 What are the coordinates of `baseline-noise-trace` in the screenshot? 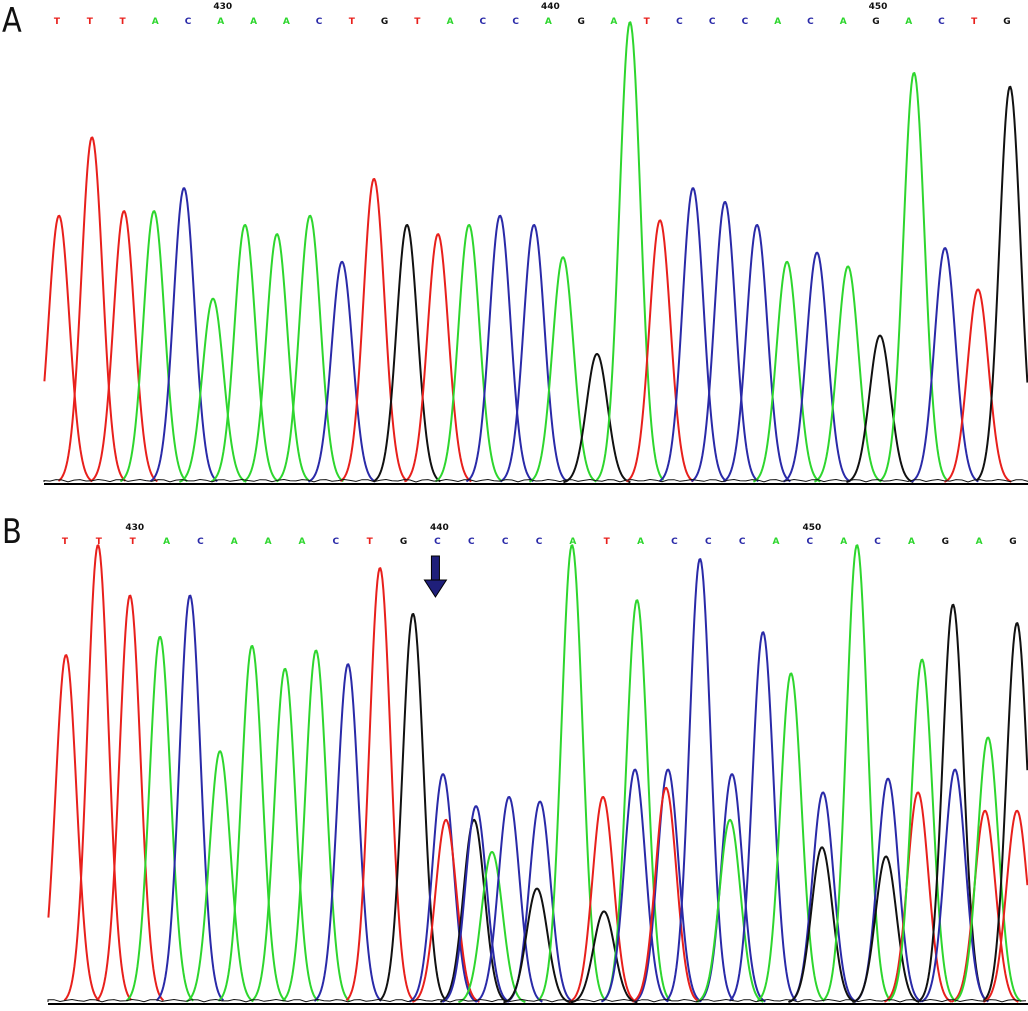 It's located at (535, 480).